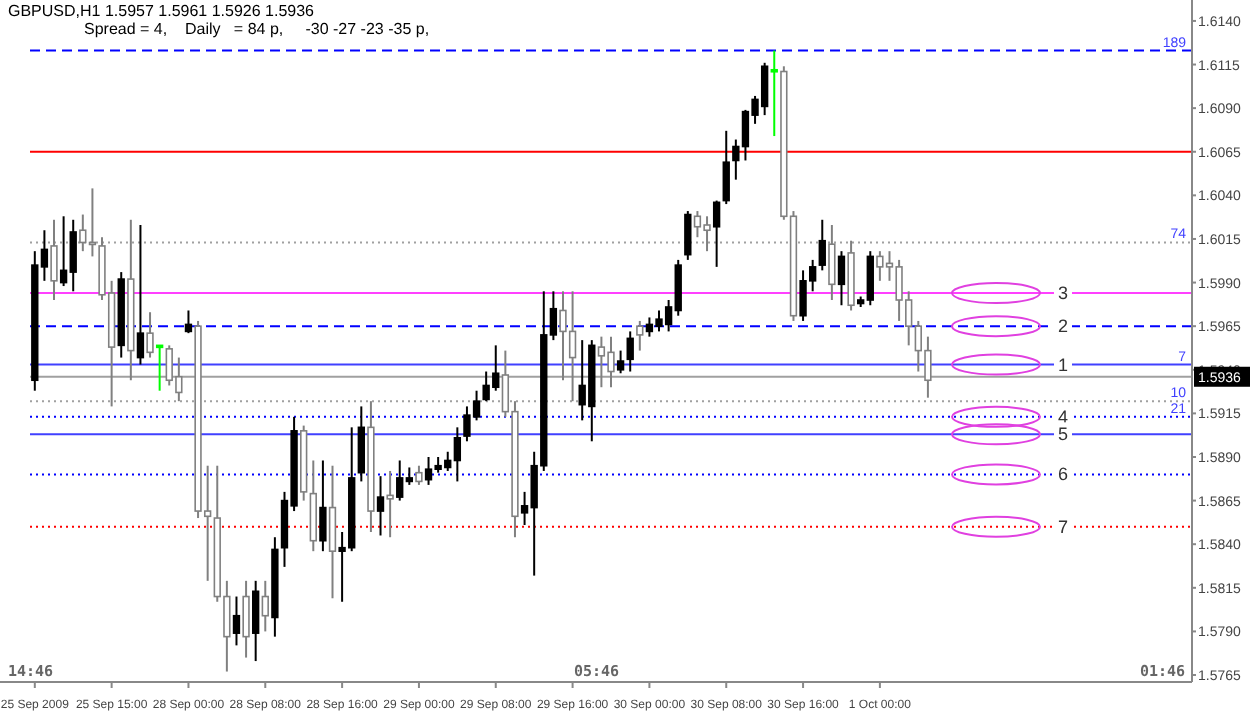  Describe the element at coordinates (1063, 416) in the screenshot. I see `annotation: 4` at that location.